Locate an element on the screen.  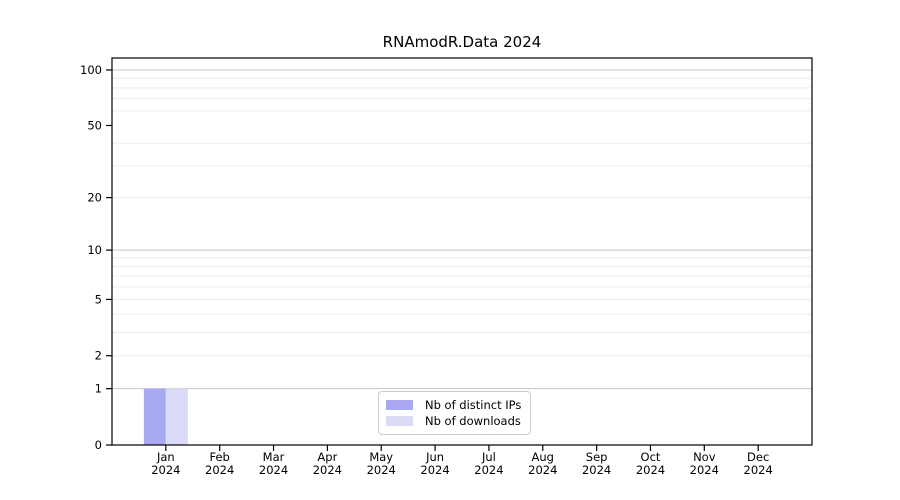
x-tick-label-month: Jul is located at coordinates (488, 457).